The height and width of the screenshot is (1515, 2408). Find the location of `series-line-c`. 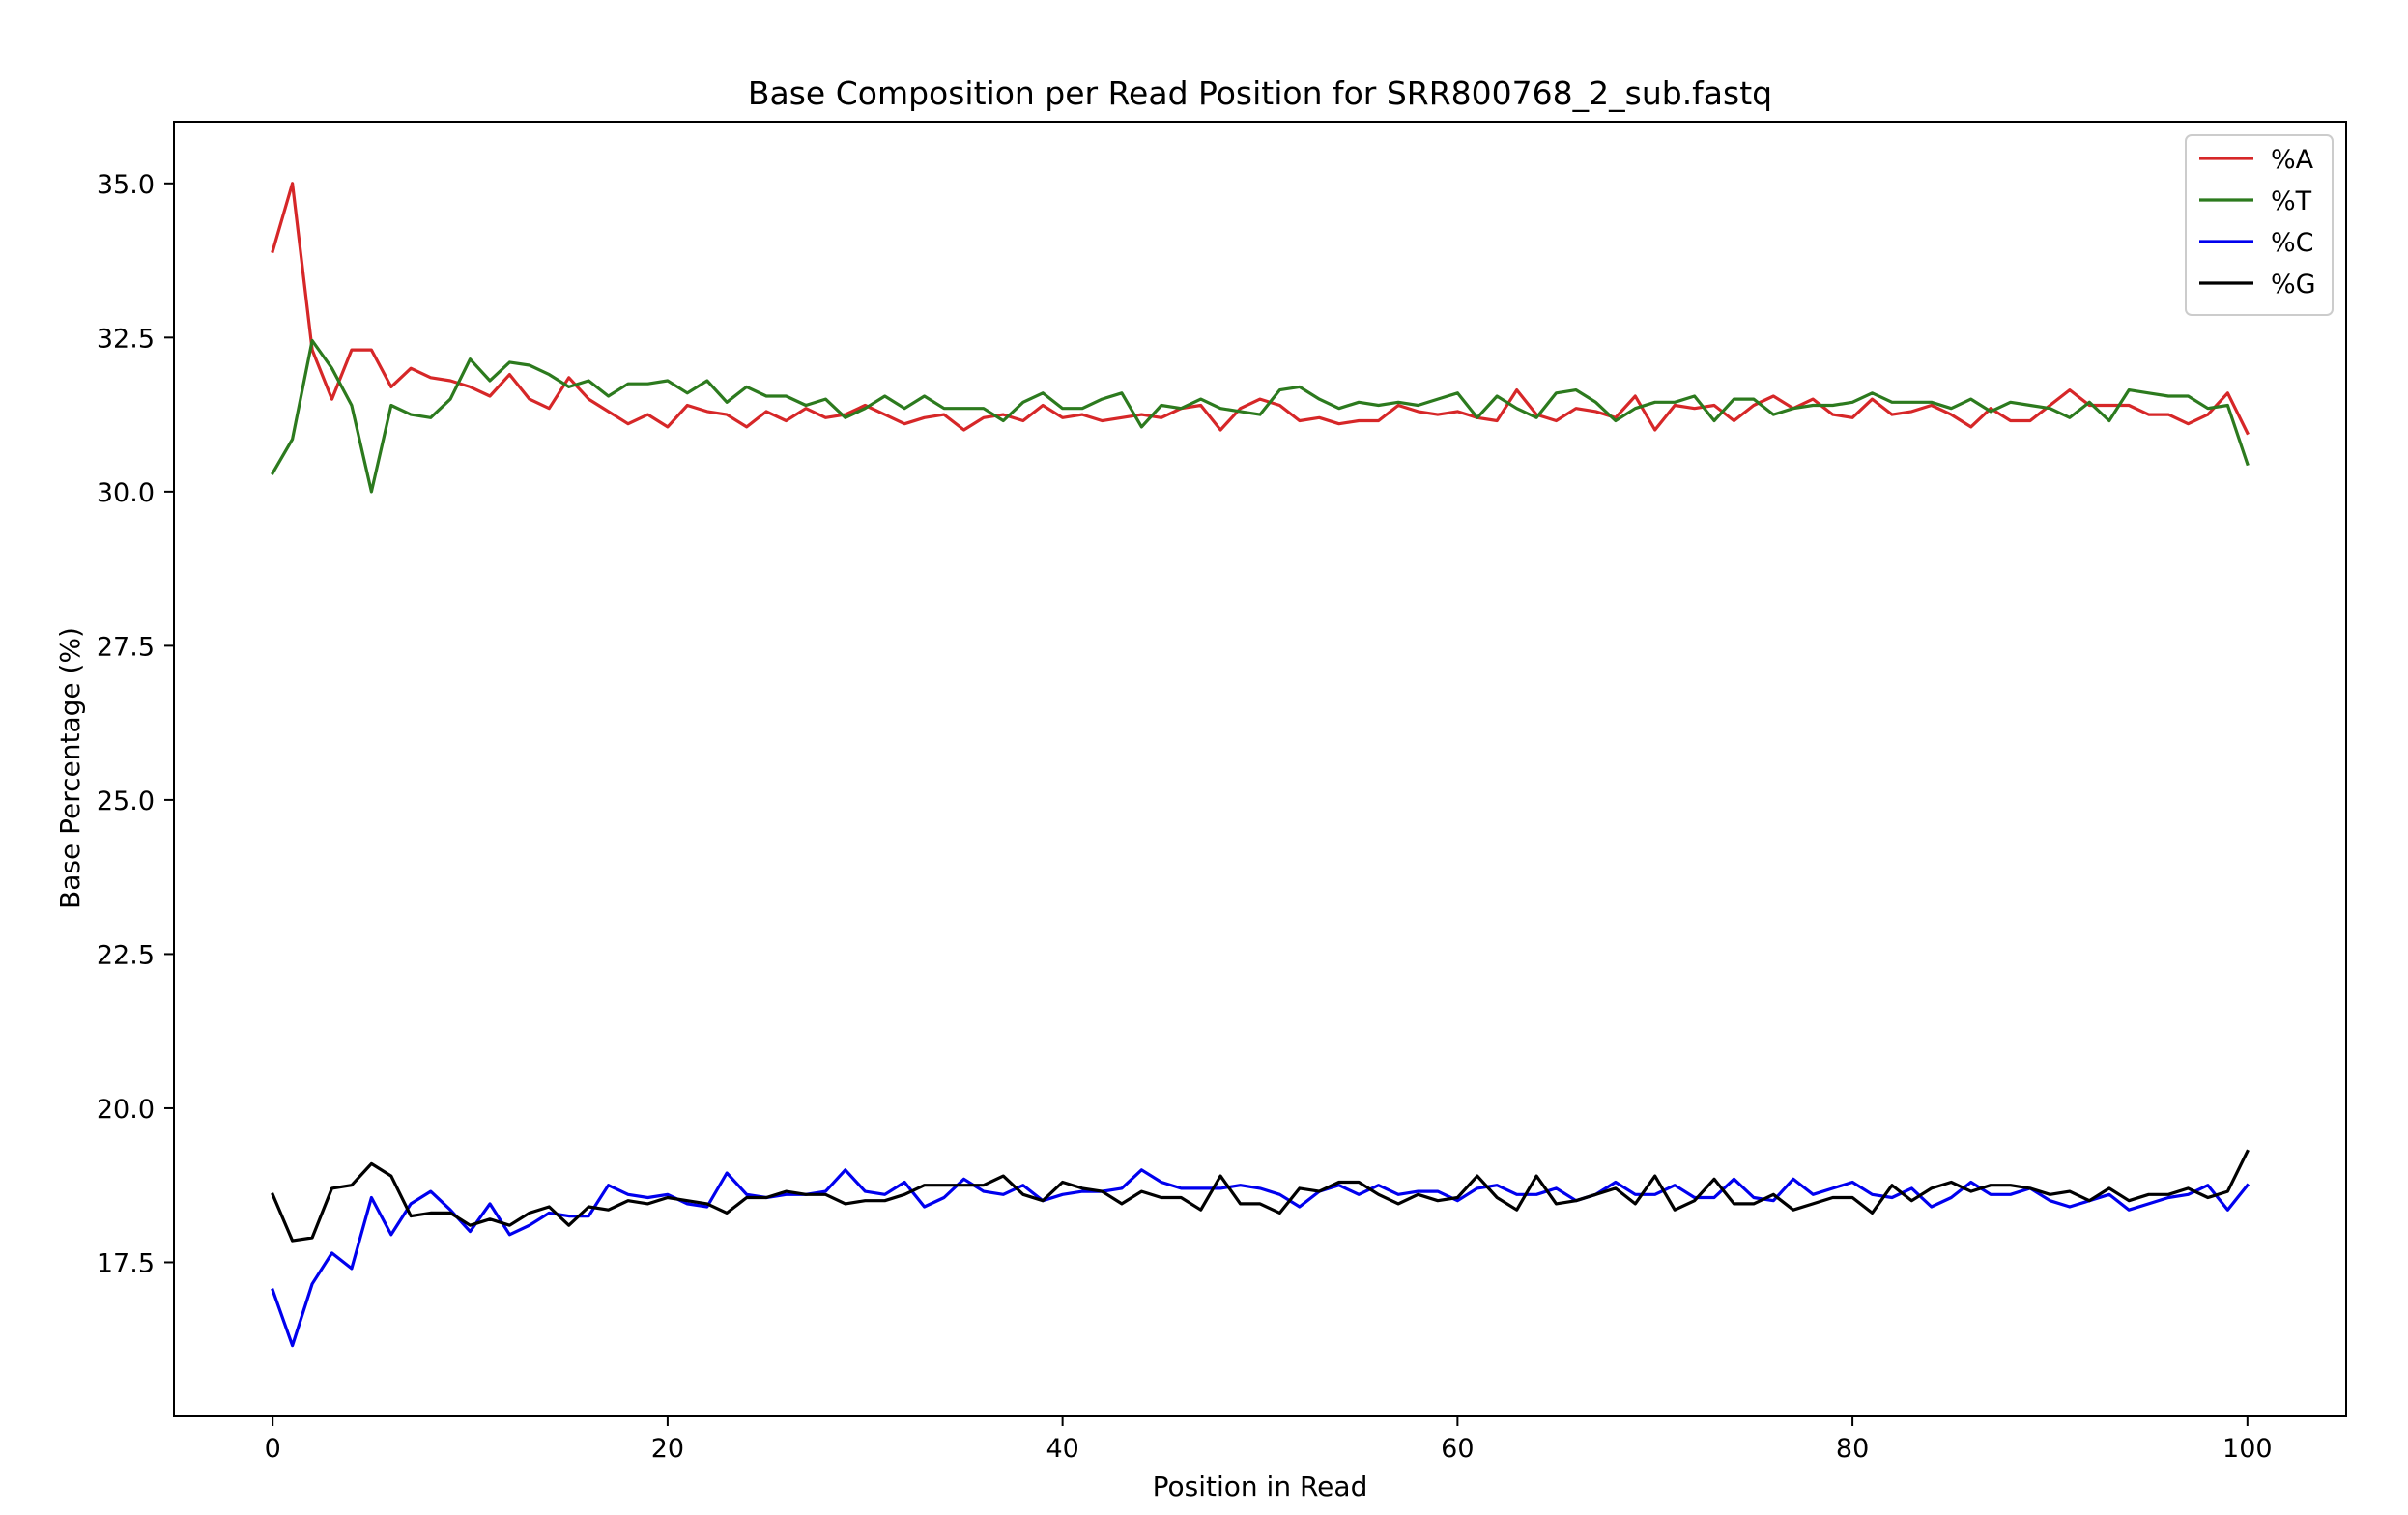

series-line-c is located at coordinates (1260, 1258).